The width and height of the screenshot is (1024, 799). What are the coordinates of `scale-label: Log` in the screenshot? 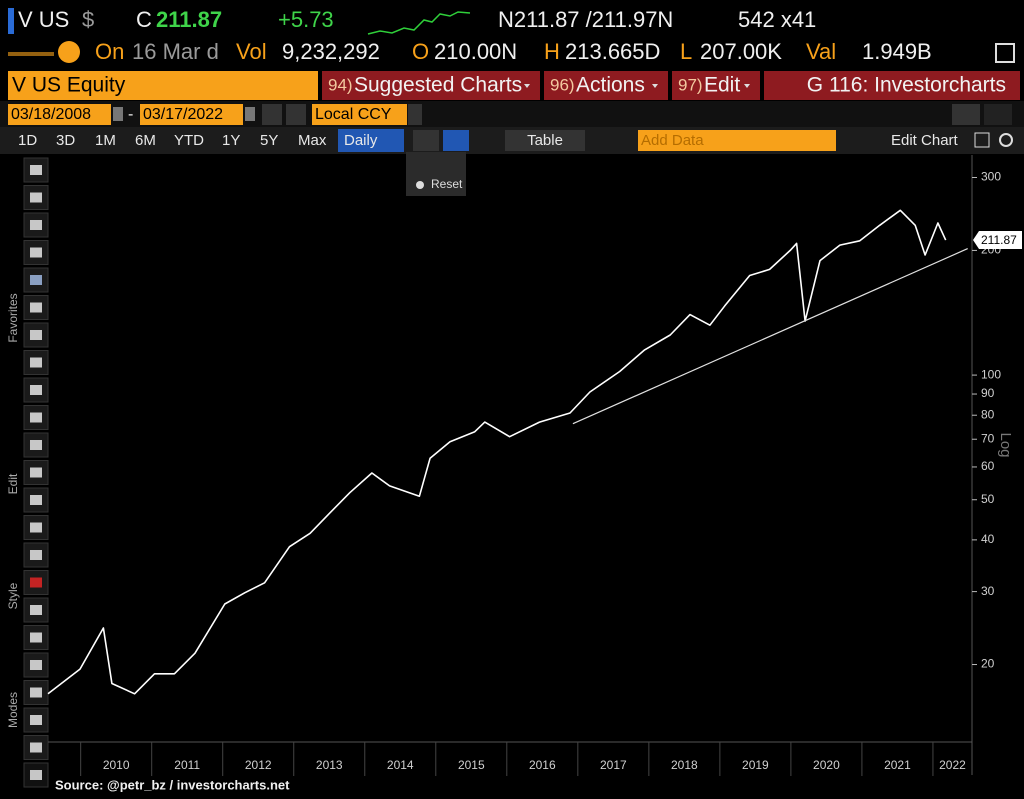 It's located at (1005, 444).